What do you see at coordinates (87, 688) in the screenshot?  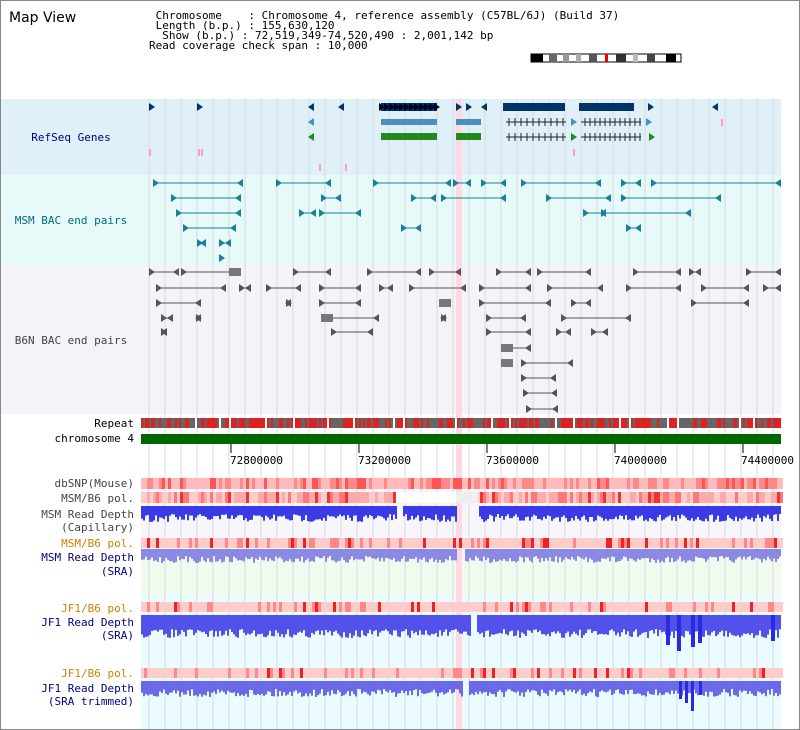 I see `track-label-jf1-depth-trim: JF1 Read Depth` at bounding box center [87, 688].